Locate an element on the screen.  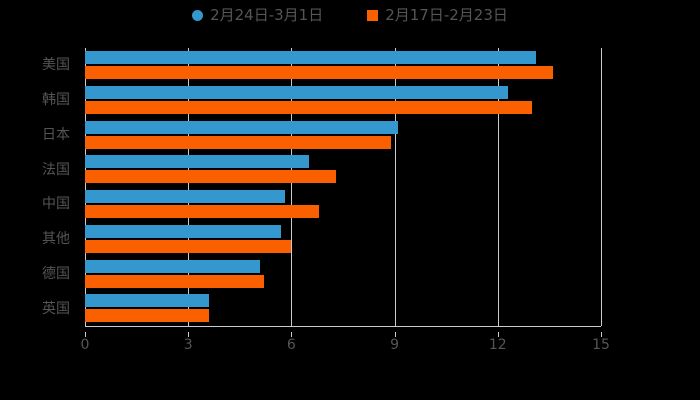
value-axis-labels: 0 3 6 9 12 15 is located at coordinates (350, 343).